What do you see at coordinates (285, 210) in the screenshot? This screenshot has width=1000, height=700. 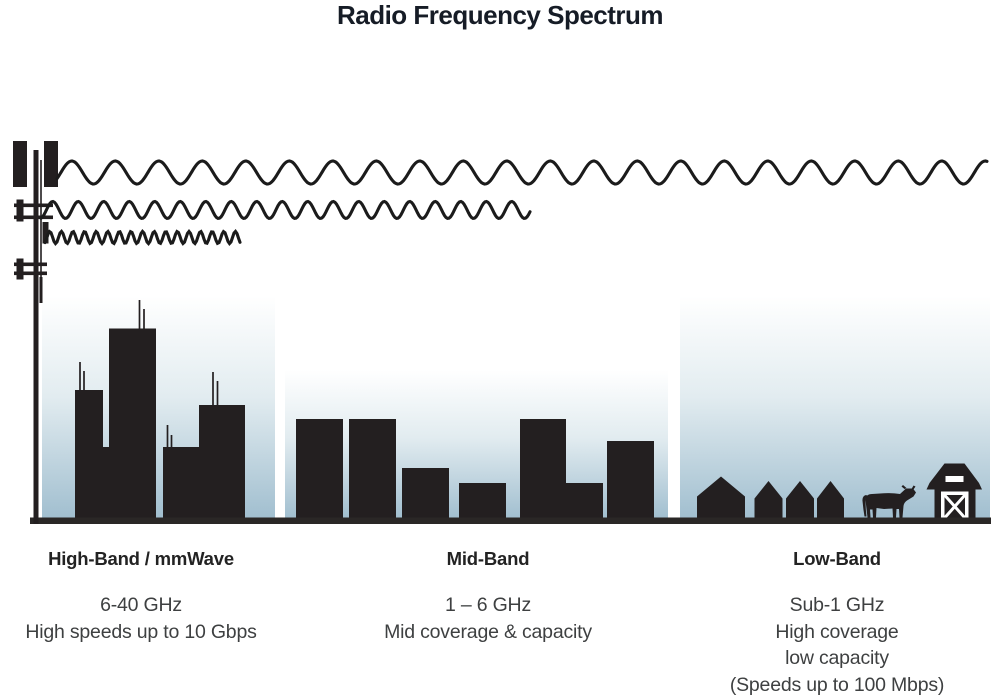 I see `medium-wavelength-wave` at bounding box center [285, 210].